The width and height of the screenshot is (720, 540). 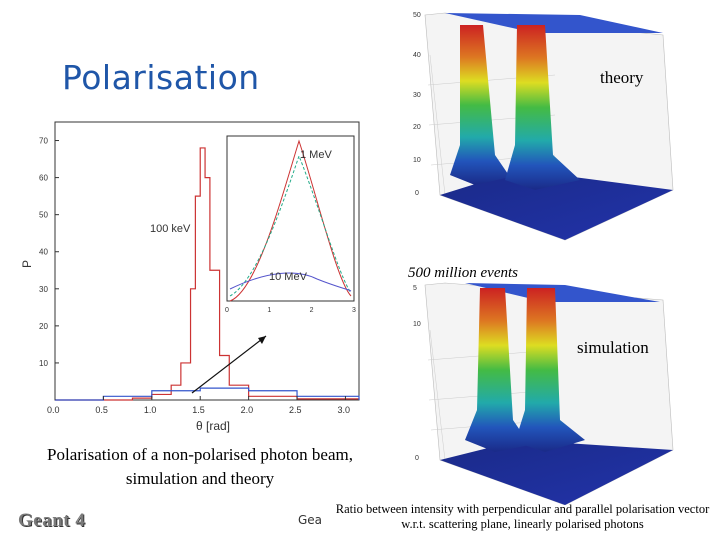 What do you see at coordinates (463, 273) in the screenshot?
I see `events-label: 500 million events` at bounding box center [463, 273].